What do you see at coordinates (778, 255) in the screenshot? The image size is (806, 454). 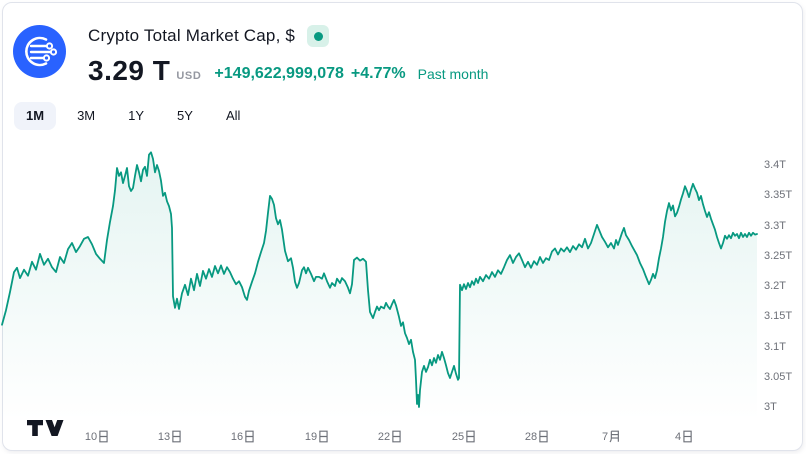 I see `y-tick-label: 3.25T` at bounding box center [778, 255].